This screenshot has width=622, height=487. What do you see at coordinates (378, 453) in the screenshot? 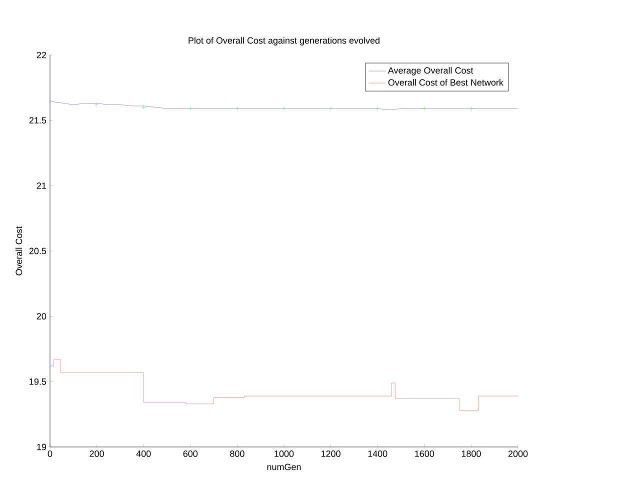
I see `x-tick-label: 1400` at bounding box center [378, 453].